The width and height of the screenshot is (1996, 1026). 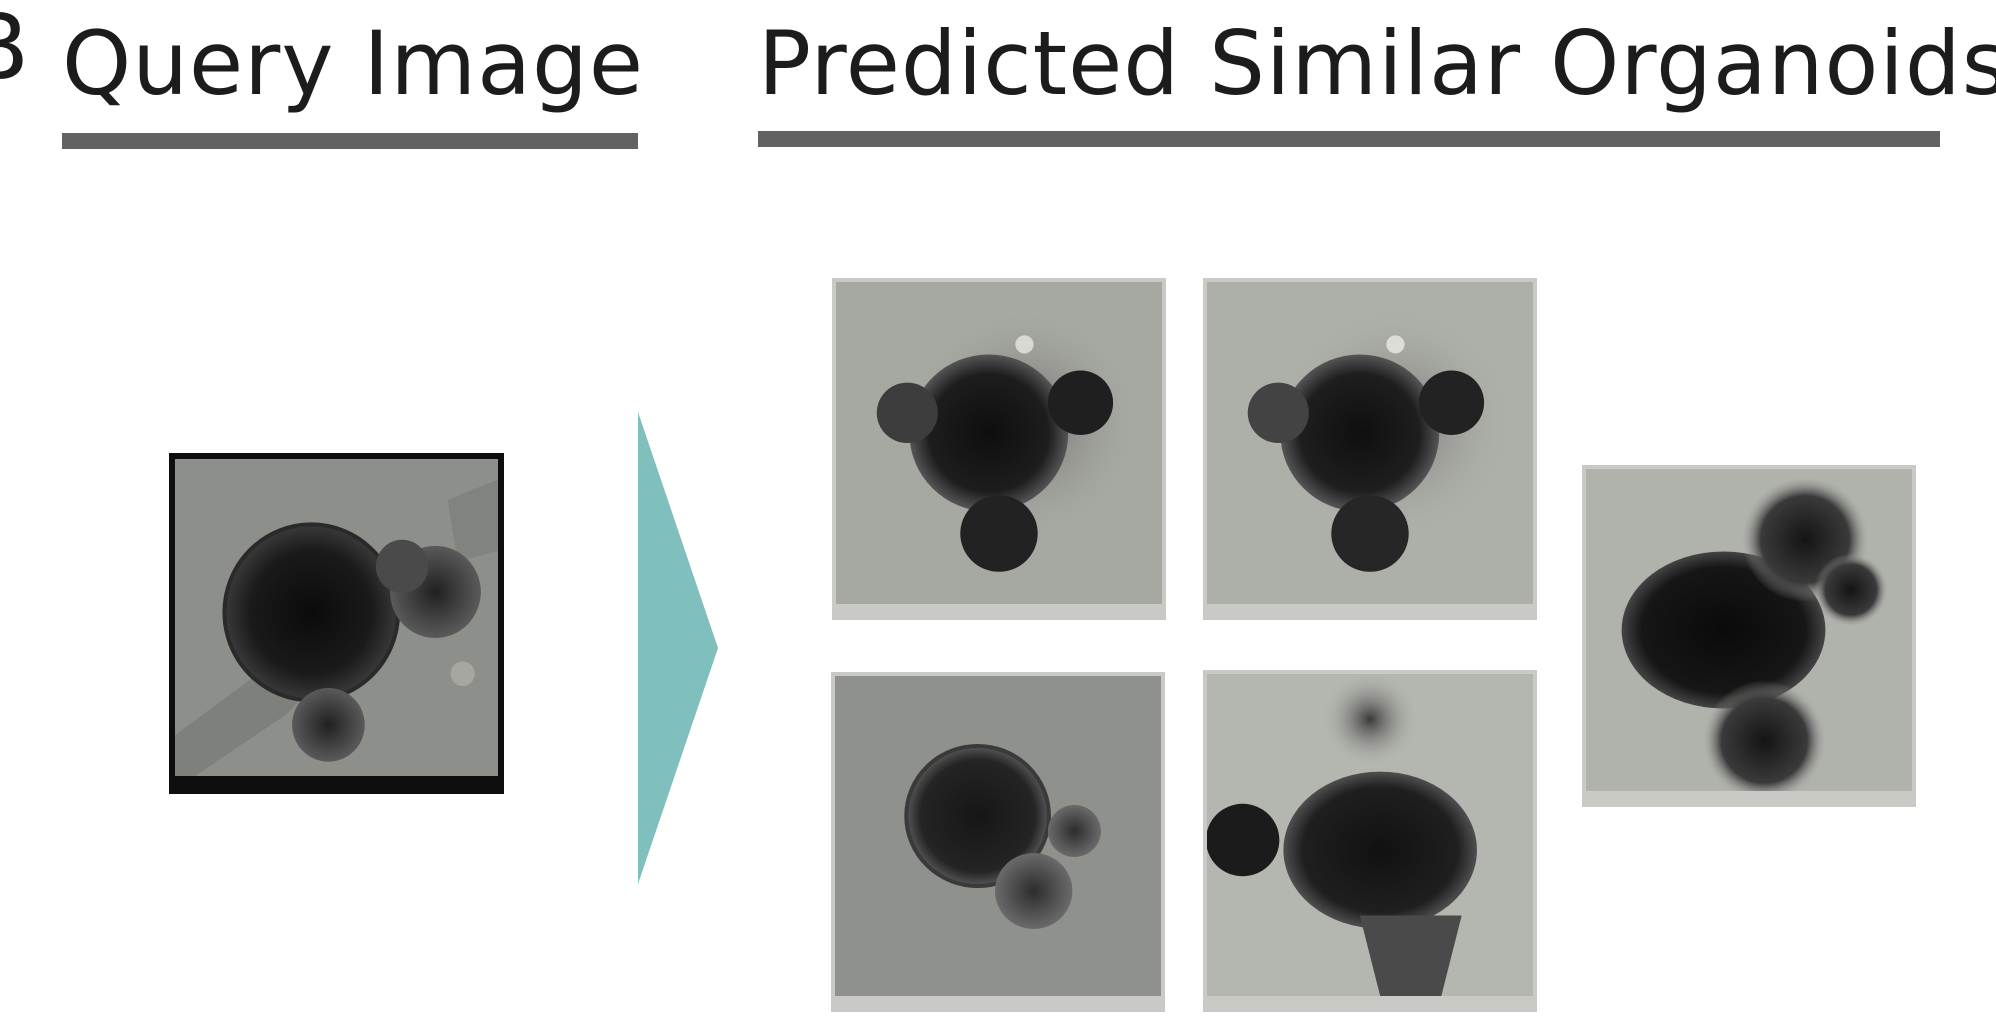 I want to click on query-organoid-image, so click(x=336, y=623).